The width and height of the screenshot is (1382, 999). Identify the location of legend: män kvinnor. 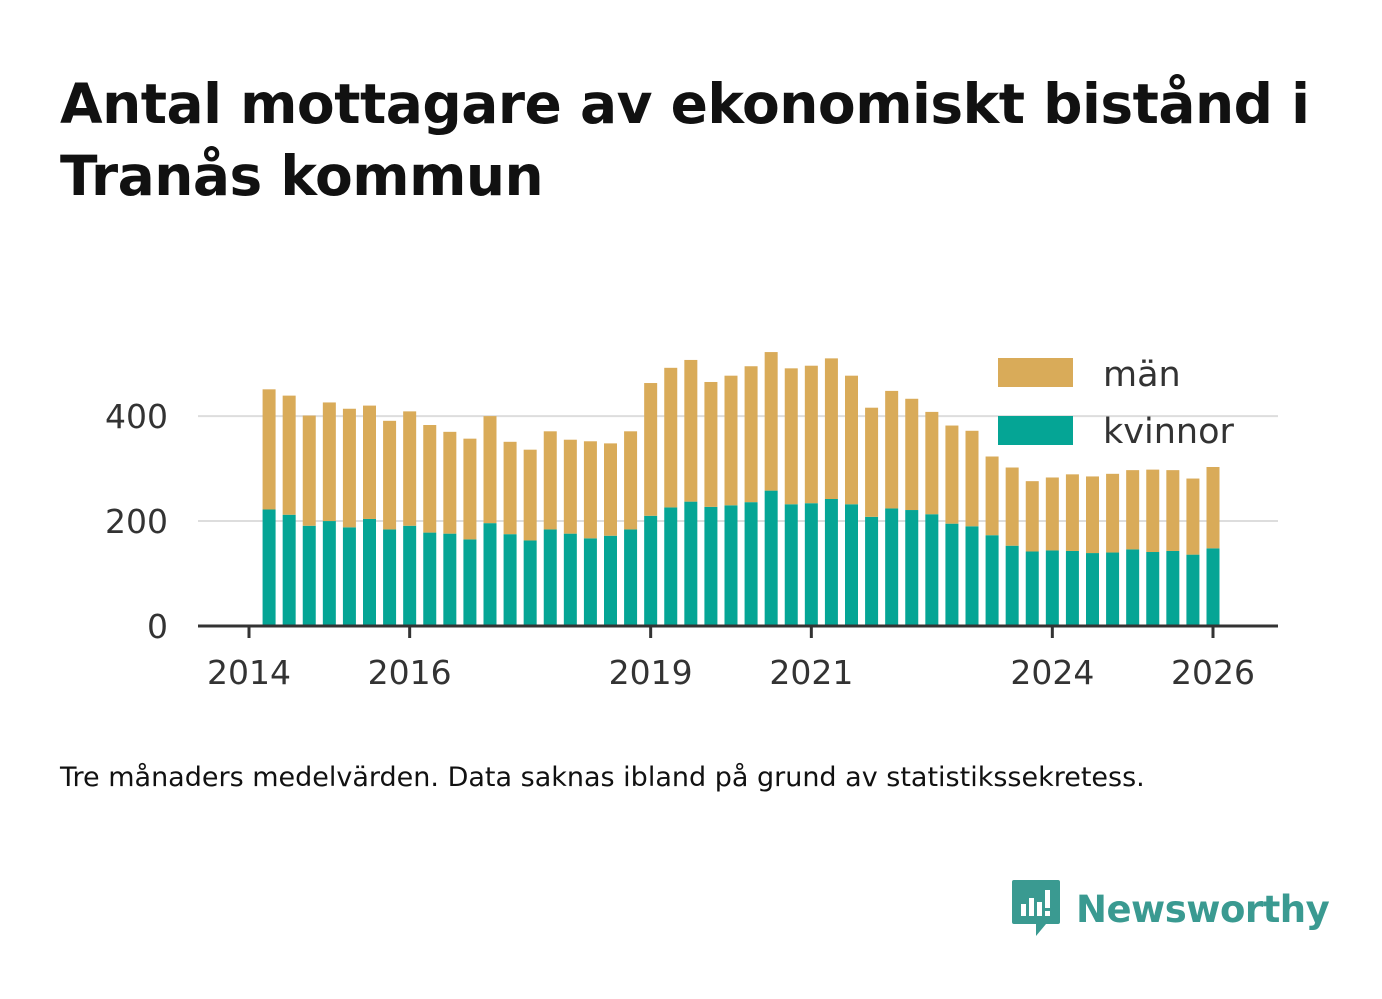
(1116, 403).